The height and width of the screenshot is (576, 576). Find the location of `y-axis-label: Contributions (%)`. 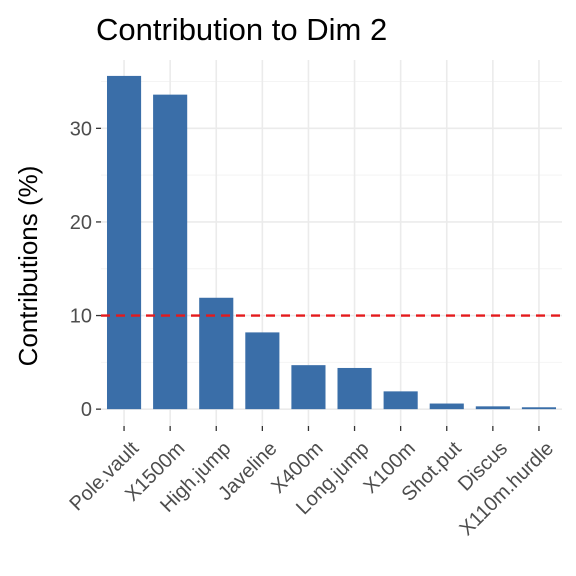

y-axis-label: Contributions (%) is located at coordinates (28, 266).